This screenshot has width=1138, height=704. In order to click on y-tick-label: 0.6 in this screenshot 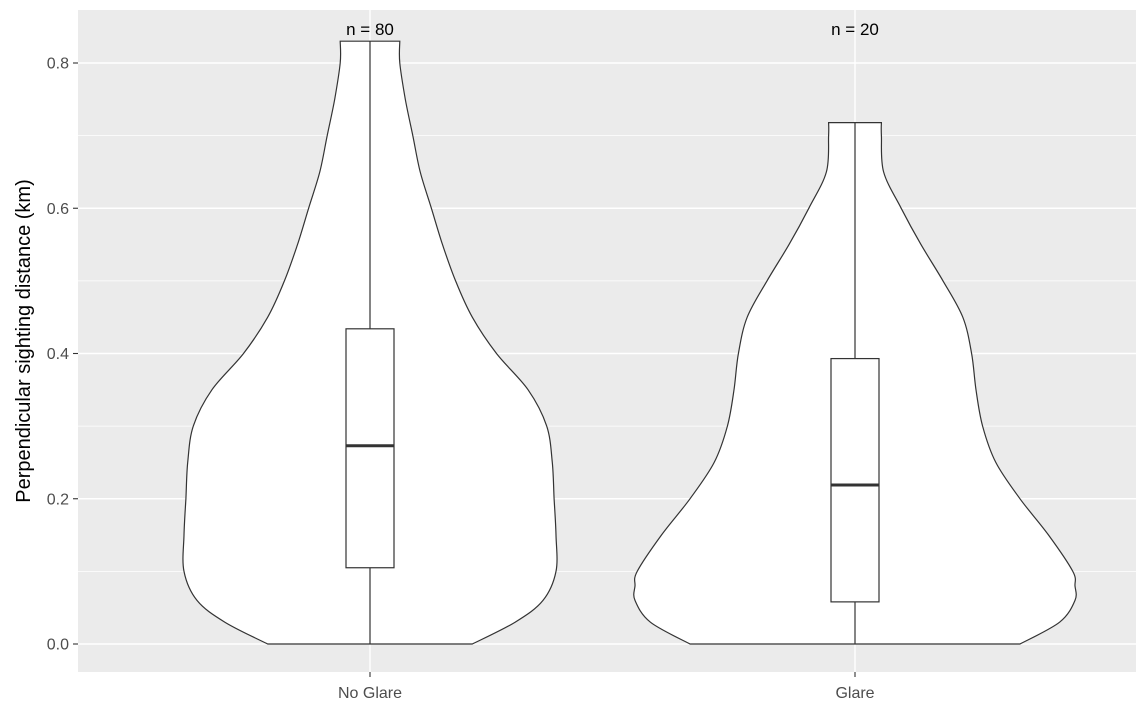, I will do `click(58, 209)`.